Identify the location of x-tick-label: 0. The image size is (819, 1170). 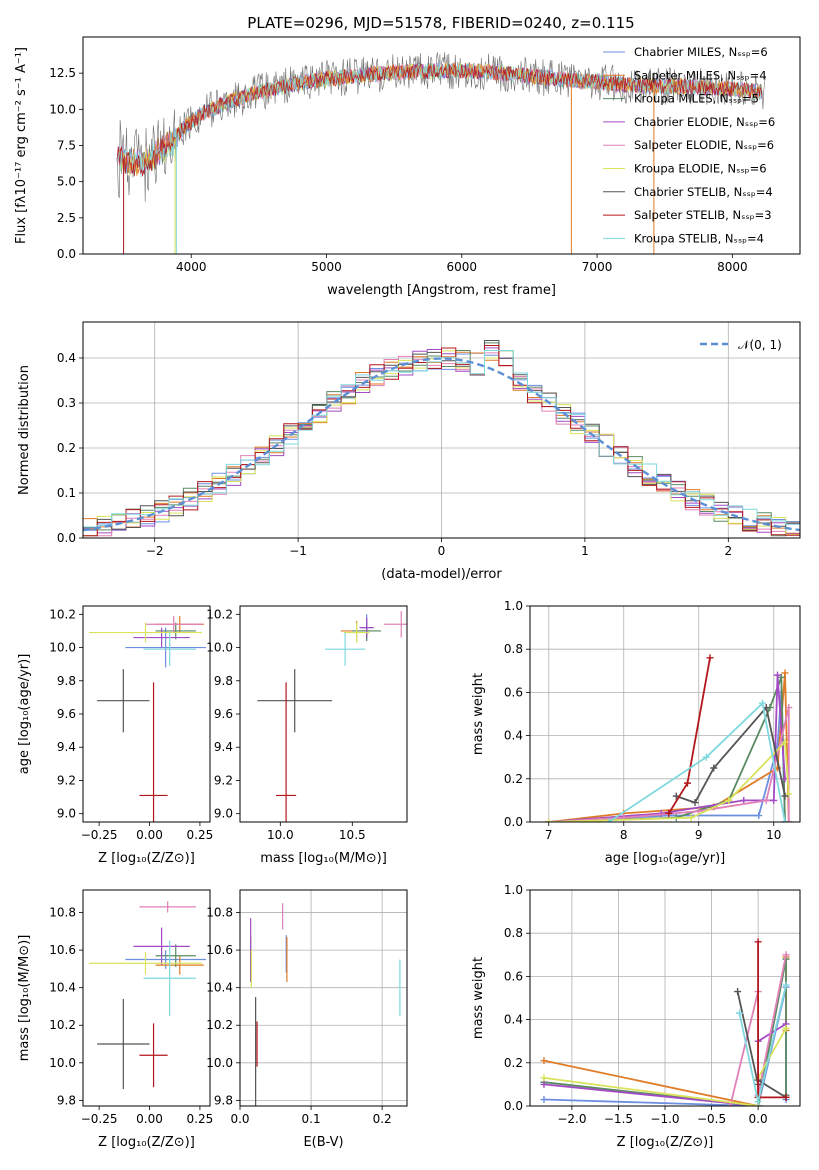
(442, 551).